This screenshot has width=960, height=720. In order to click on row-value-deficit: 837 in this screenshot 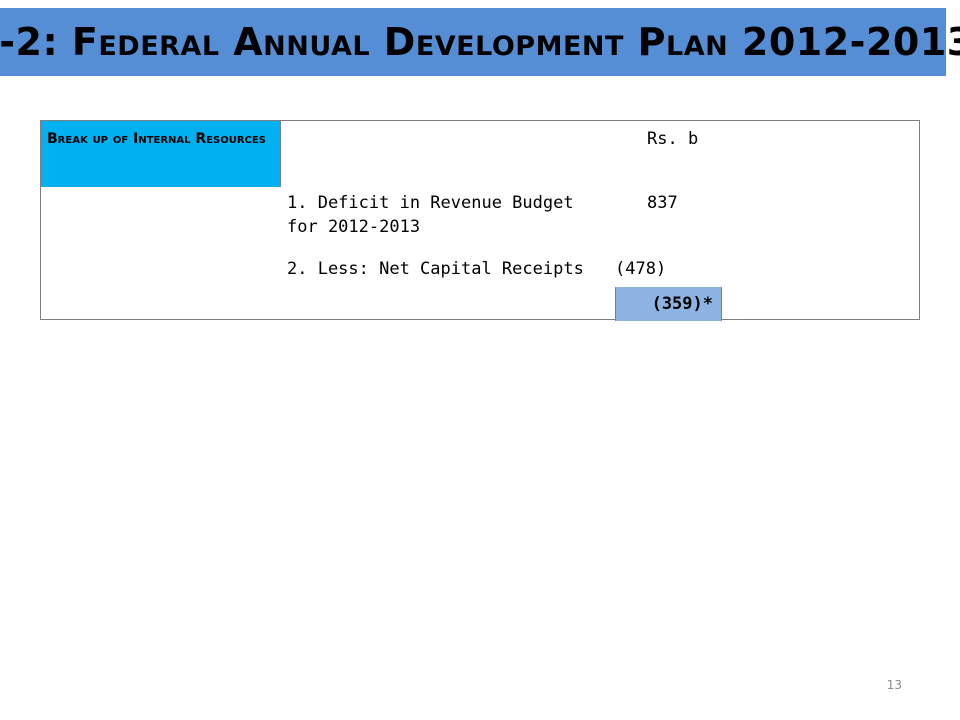, I will do `click(662, 203)`.